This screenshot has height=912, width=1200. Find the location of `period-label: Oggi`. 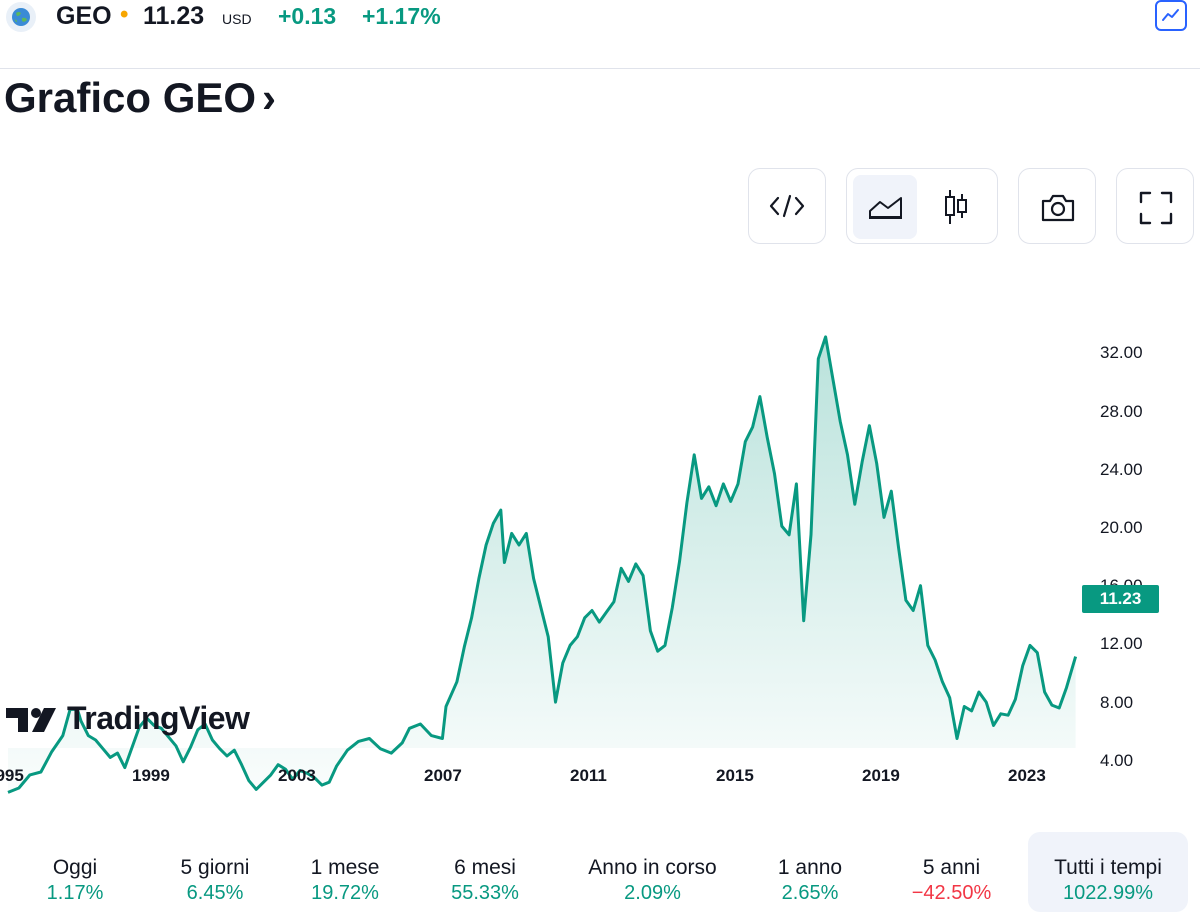

period-label: Oggi is located at coordinates (75, 867).